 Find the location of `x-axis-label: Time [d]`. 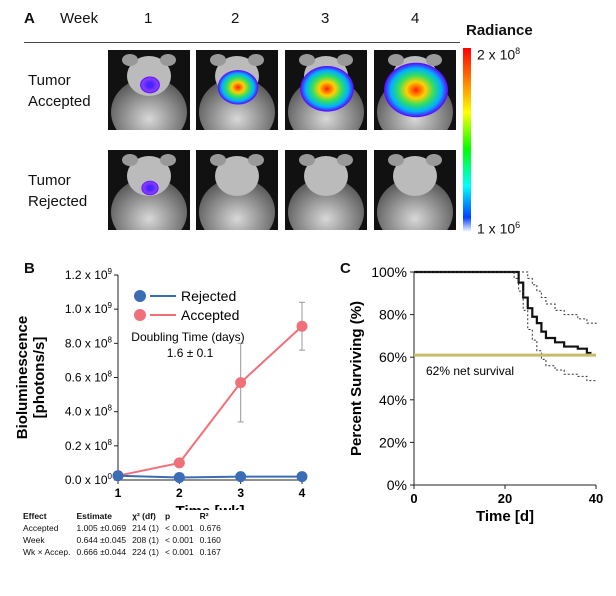

x-axis-label: Time [d] is located at coordinates (505, 516).